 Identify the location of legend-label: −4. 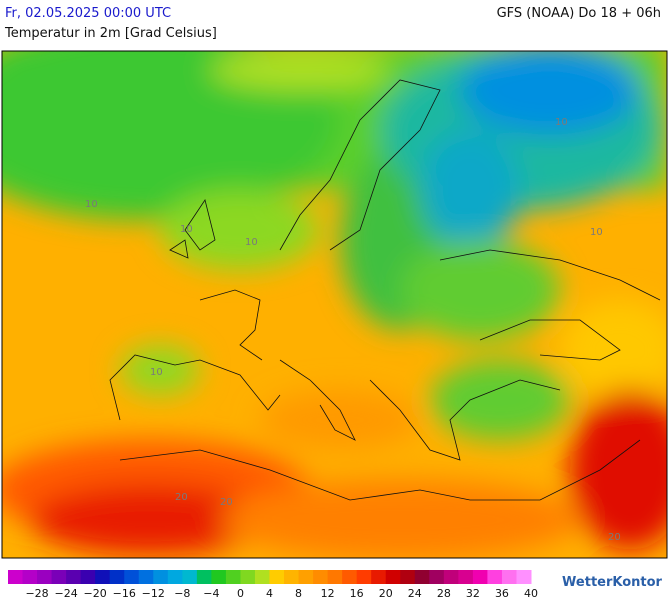
(211, 593).